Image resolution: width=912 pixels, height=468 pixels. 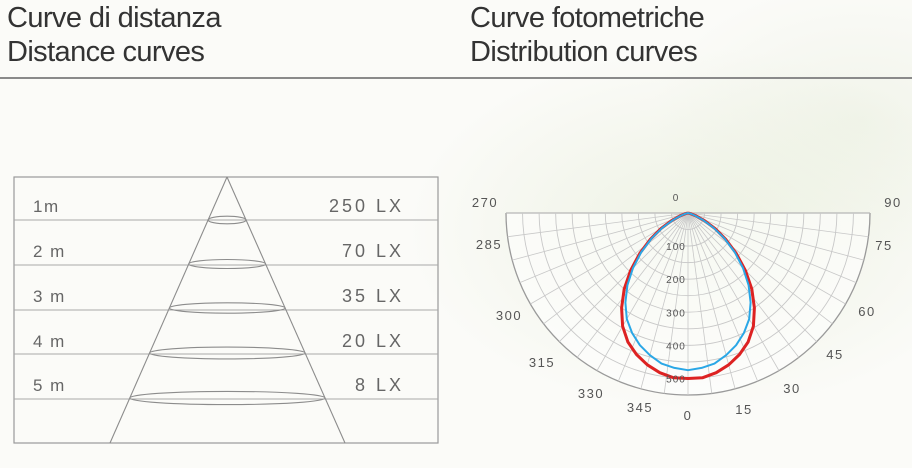 I want to click on angle-label: 330, so click(x=591, y=393).